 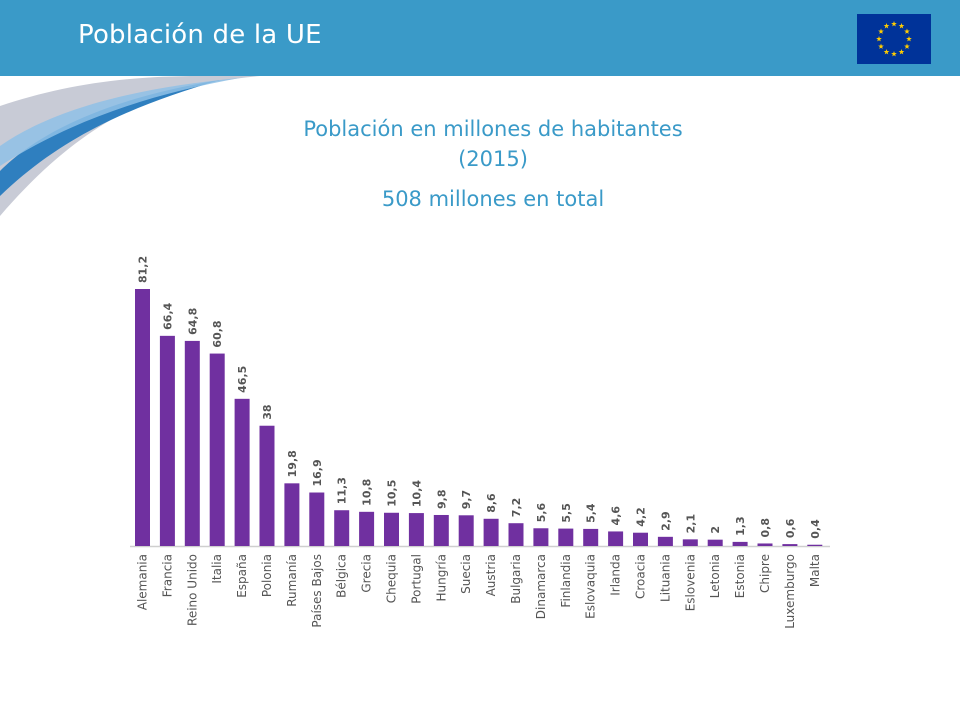 I want to click on category-label-25: Chipre, so click(x=765, y=573).